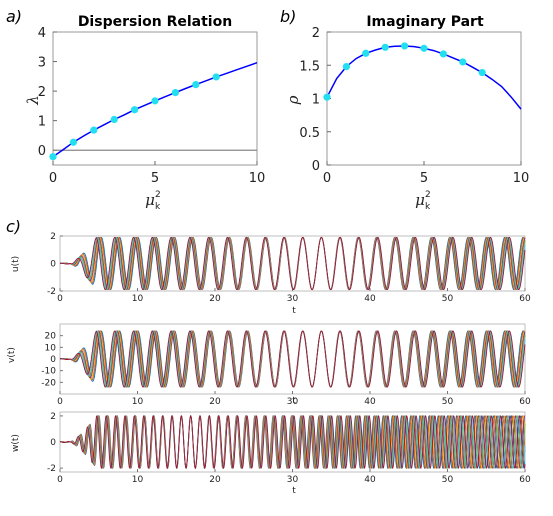  Describe the element at coordinates (370, 299) in the screenshot. I see `panel-c-u-xtick-label: 40` at that location.